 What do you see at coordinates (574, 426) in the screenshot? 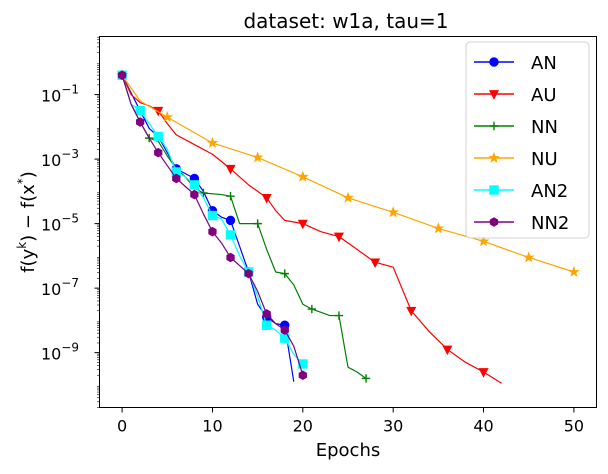
I see `x-tick-label: 50` at bounding box center [574, 426].